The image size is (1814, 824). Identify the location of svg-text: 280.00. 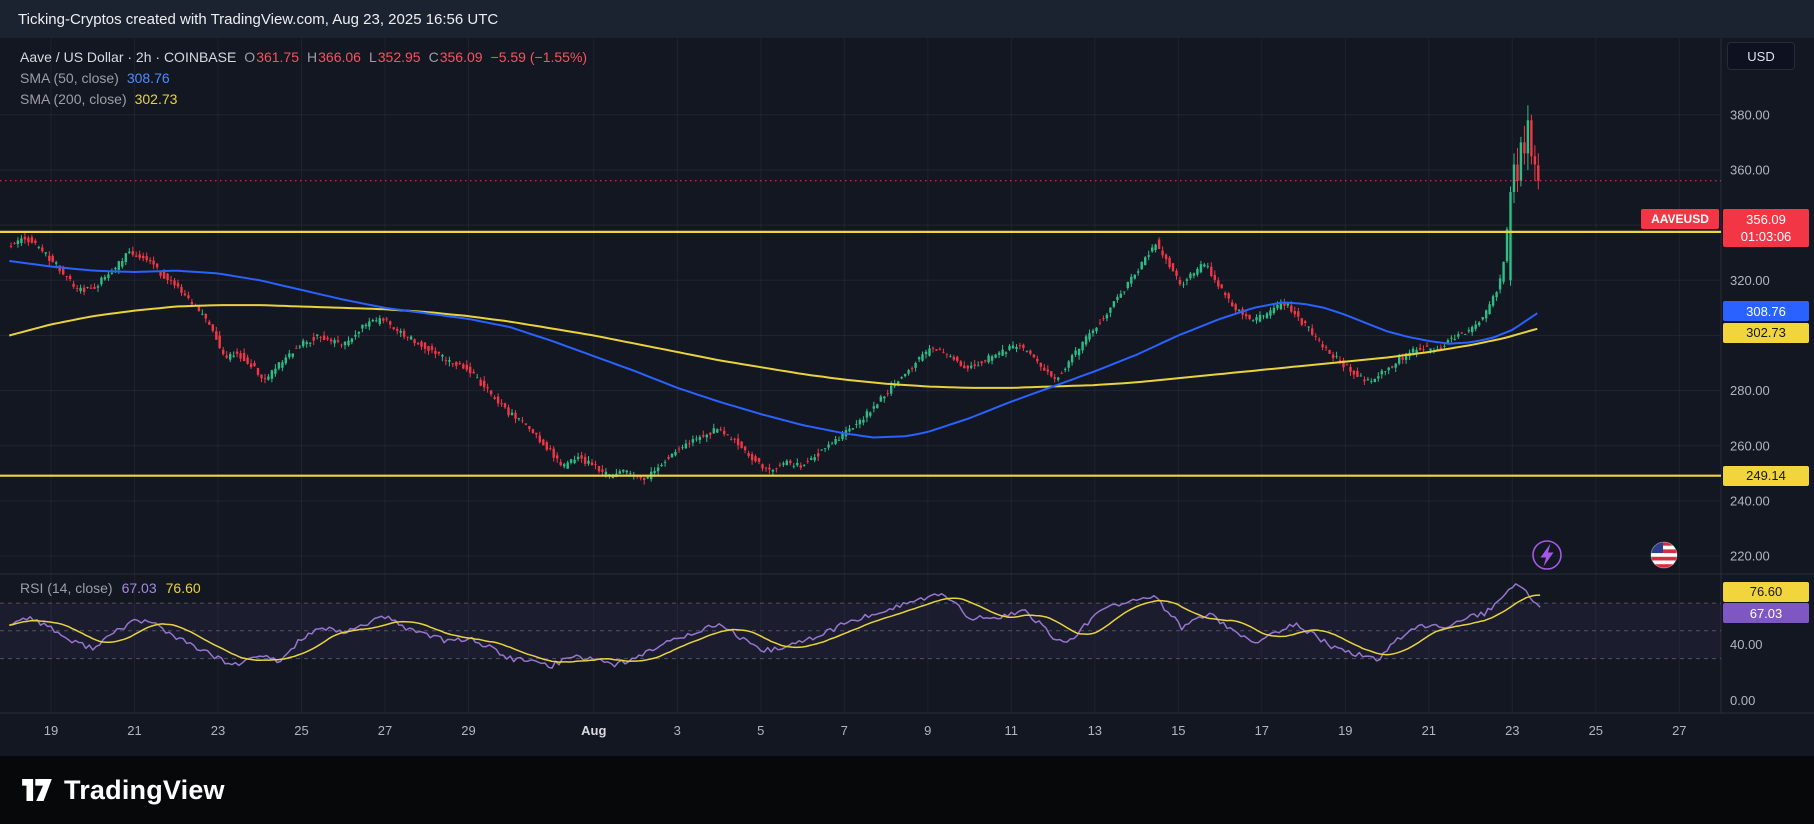
(1750, 390).